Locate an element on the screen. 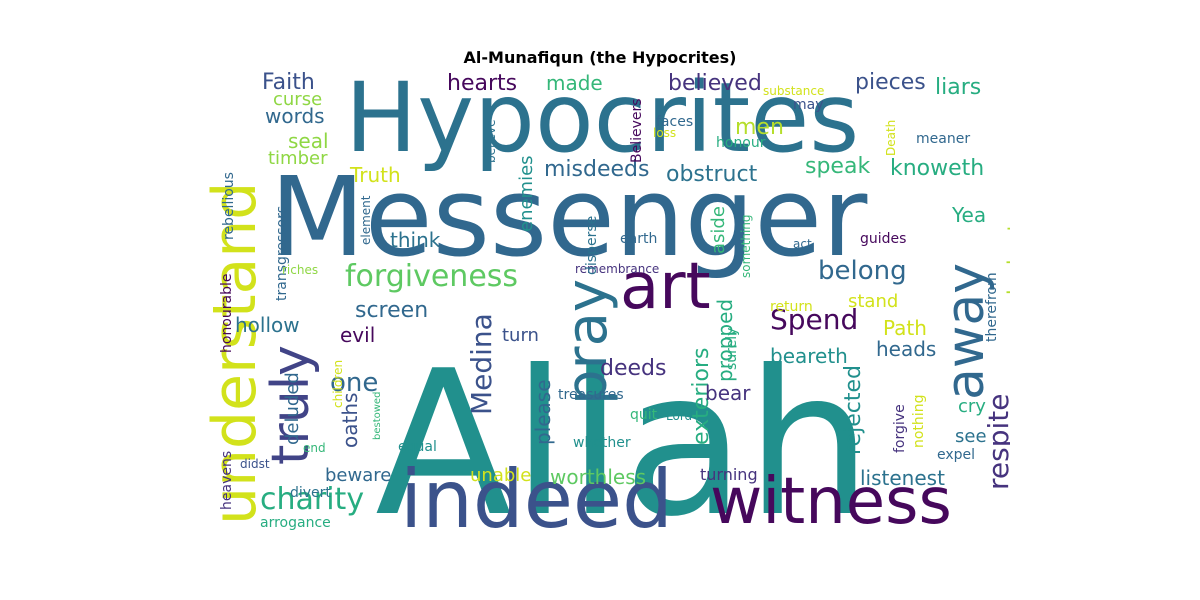 This screenshot has width=1200, height=600. word-witness: witness is located at coordinates (831, 498).